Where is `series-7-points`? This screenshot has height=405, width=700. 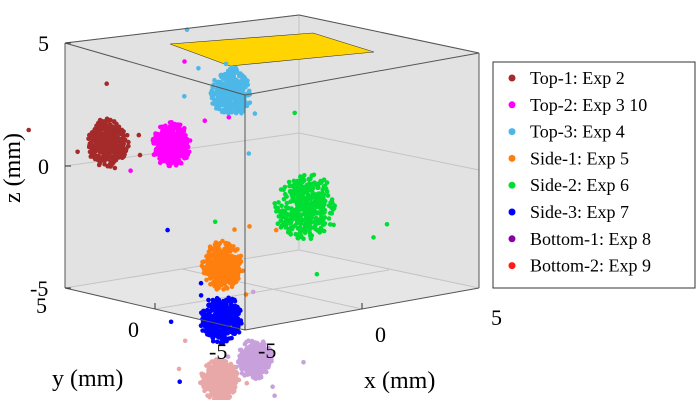
series-7-points is located at coordinates (265, 344).